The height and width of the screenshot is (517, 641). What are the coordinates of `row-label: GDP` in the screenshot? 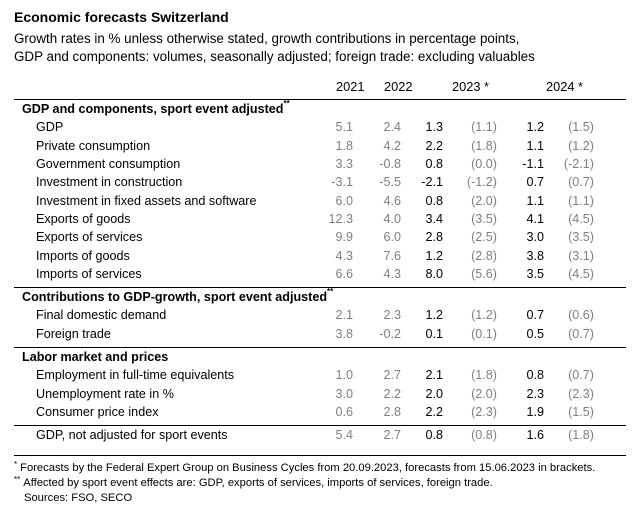 It's located at (50, 127).